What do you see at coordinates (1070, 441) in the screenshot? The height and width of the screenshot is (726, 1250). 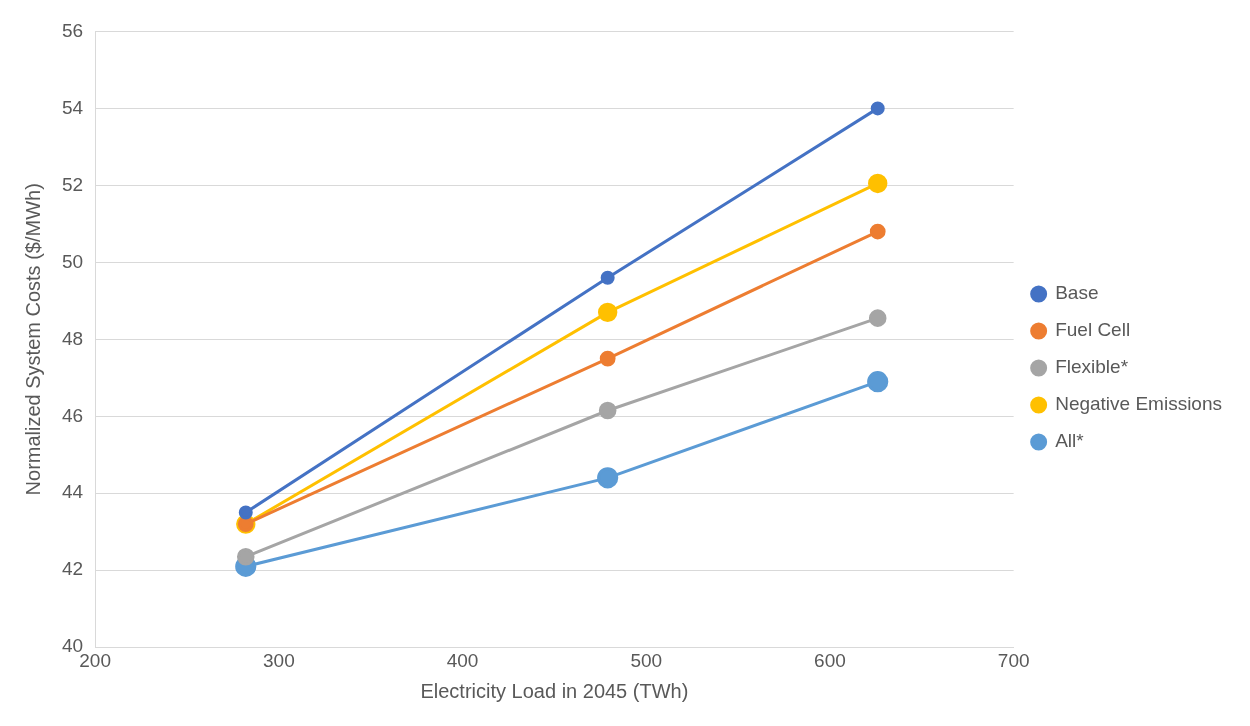 I see `legend-label: All*` at bounding box center [1070, 441].